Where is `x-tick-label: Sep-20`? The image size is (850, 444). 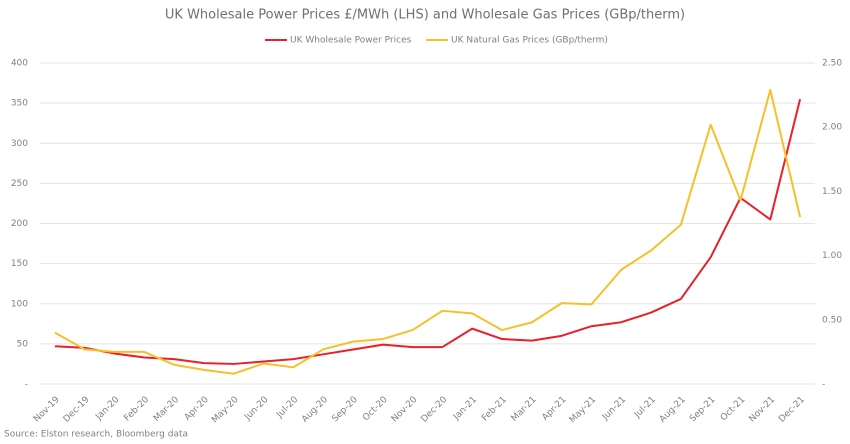 x-tick-label: Sep-20 is located at coordinates (345, 410).